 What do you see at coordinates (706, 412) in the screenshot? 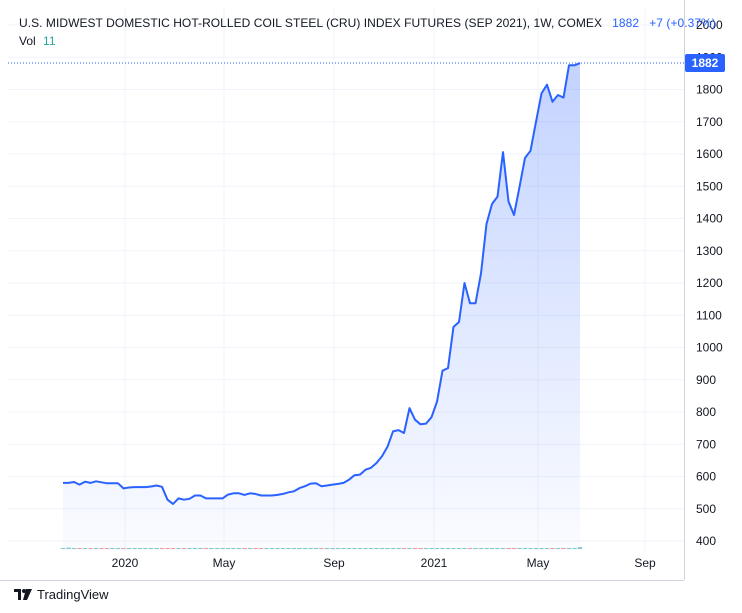
I see `y-tick-label: 800` at bounding box center [706, 412].